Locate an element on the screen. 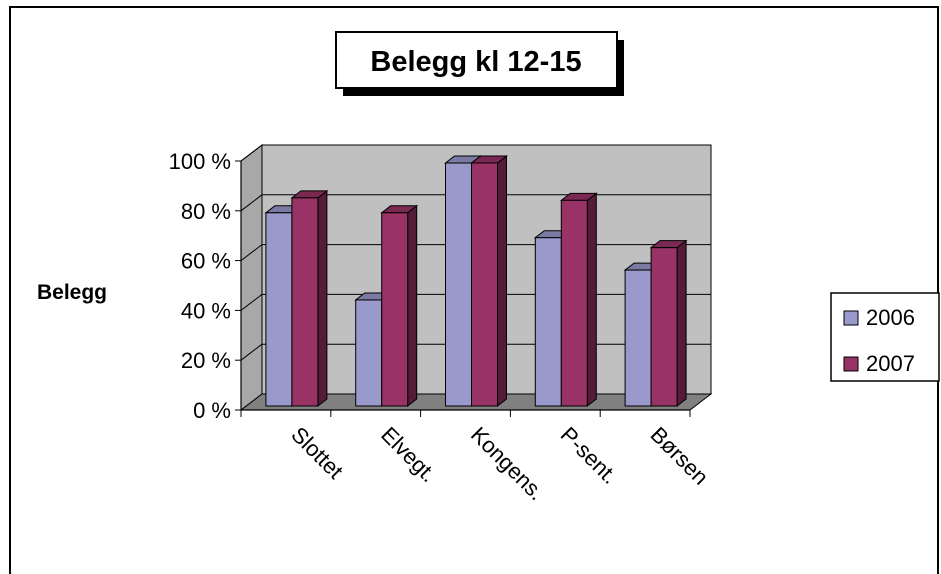  legend-label: 2007 is located at coordinates (890, 363).